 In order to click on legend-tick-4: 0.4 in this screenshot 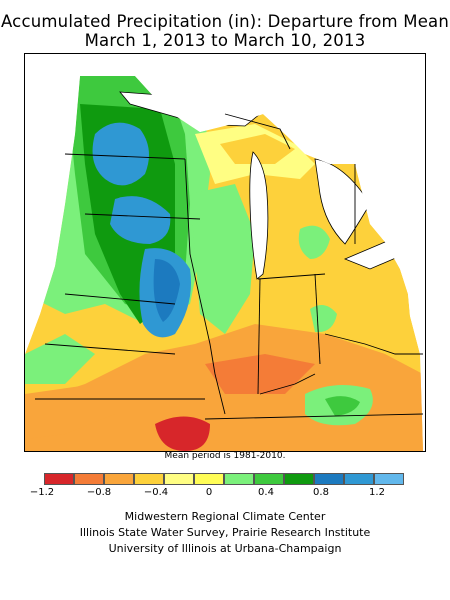, I will do `click(266, 492)`.